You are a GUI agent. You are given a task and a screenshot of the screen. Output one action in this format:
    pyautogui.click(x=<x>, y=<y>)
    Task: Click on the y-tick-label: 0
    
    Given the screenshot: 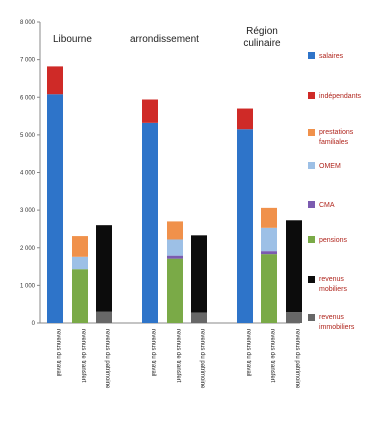 What is the action you would take?
    pyautogui.click(x=34, y=324)
    